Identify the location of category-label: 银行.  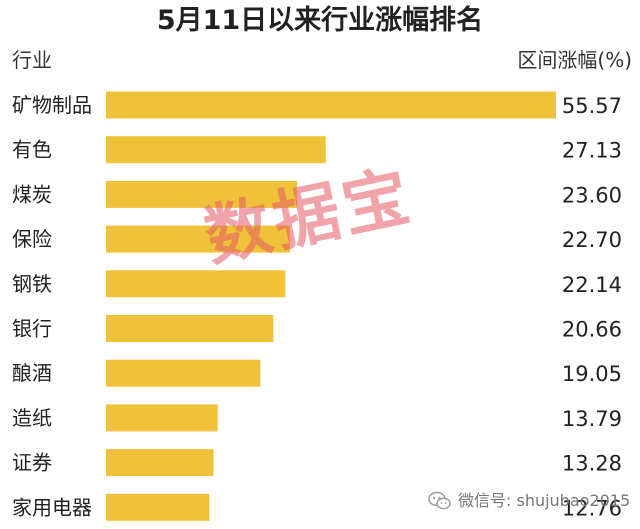
(32, 329).